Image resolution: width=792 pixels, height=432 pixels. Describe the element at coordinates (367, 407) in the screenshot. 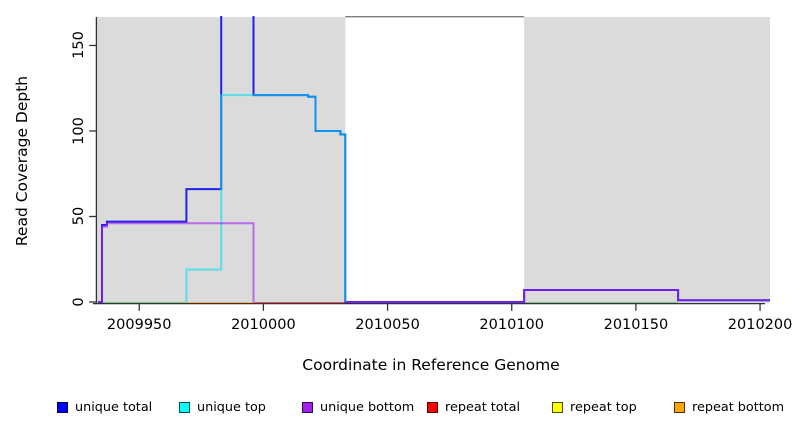

I see `legend-label: unique bottom` at that location.